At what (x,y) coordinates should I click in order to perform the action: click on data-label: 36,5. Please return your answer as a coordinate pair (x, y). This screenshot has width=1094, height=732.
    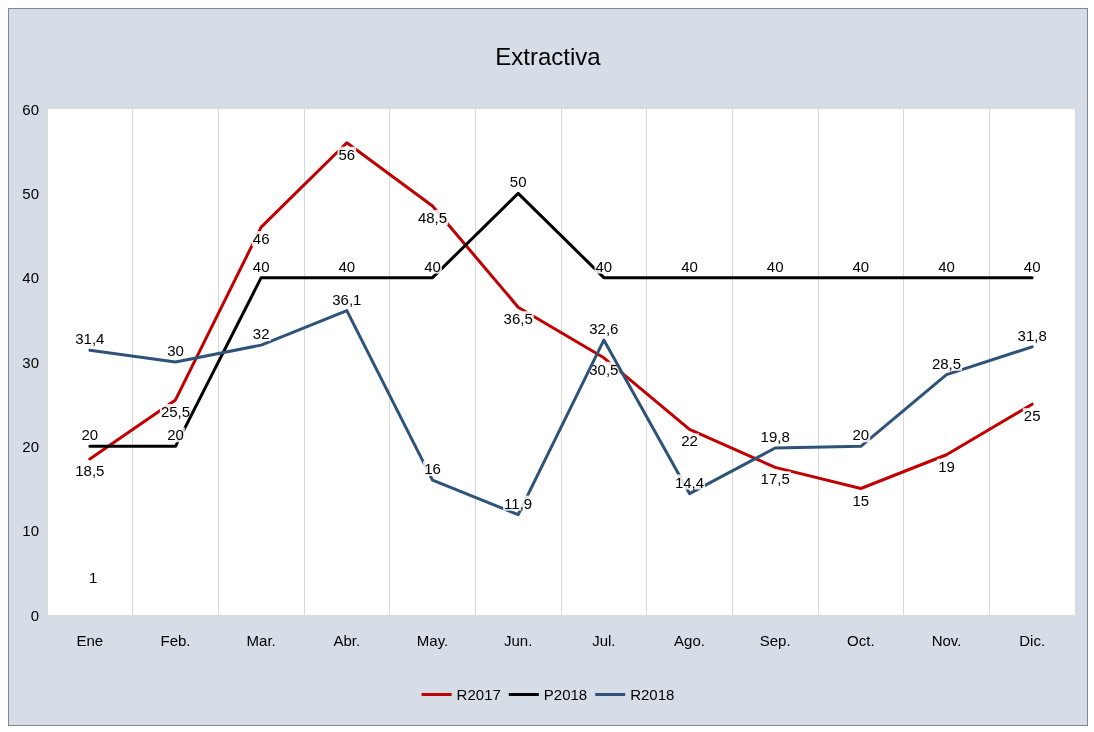
    Looking at the image, I should click on (518, 319).